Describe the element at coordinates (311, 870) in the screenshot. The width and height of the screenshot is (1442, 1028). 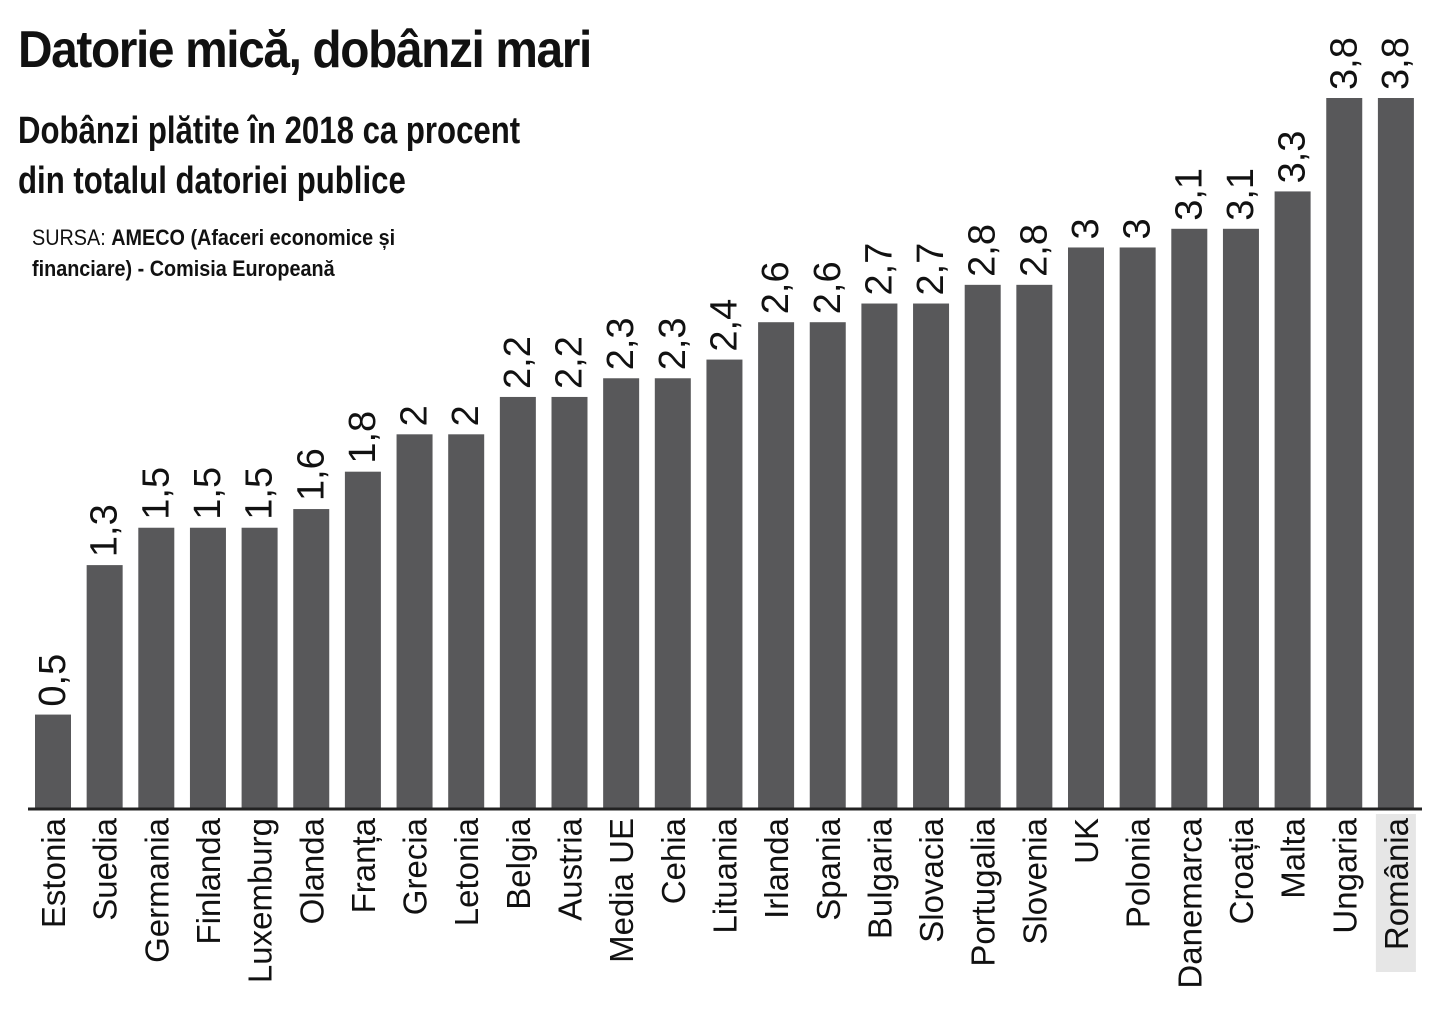
I see `category-label-5: Olanda` at that location.